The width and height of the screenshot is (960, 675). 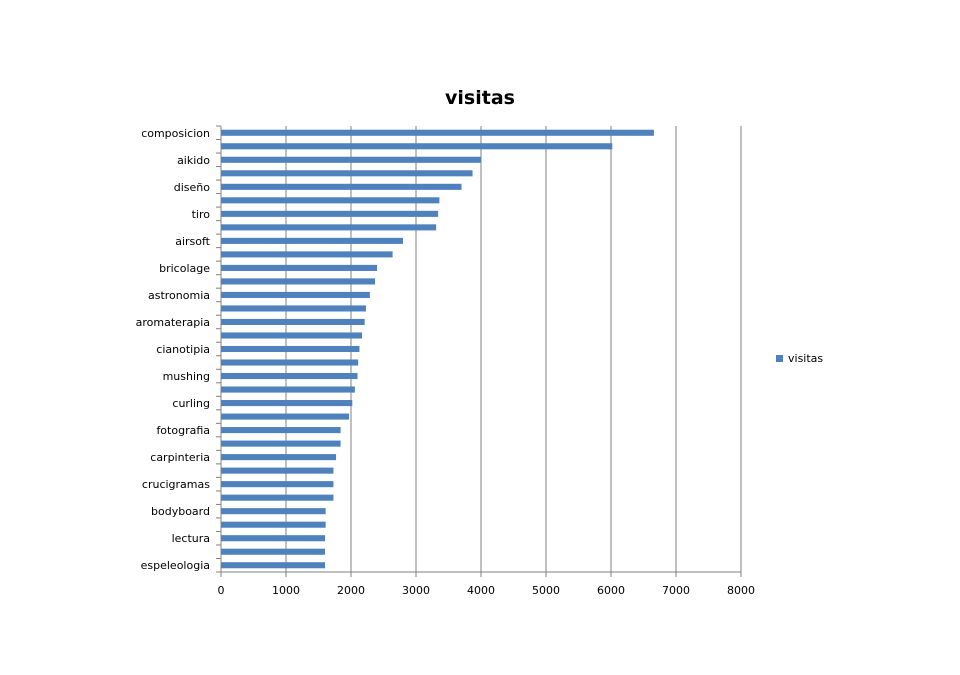 I want to click on category-label: mushing, so click(x=186, y=376).